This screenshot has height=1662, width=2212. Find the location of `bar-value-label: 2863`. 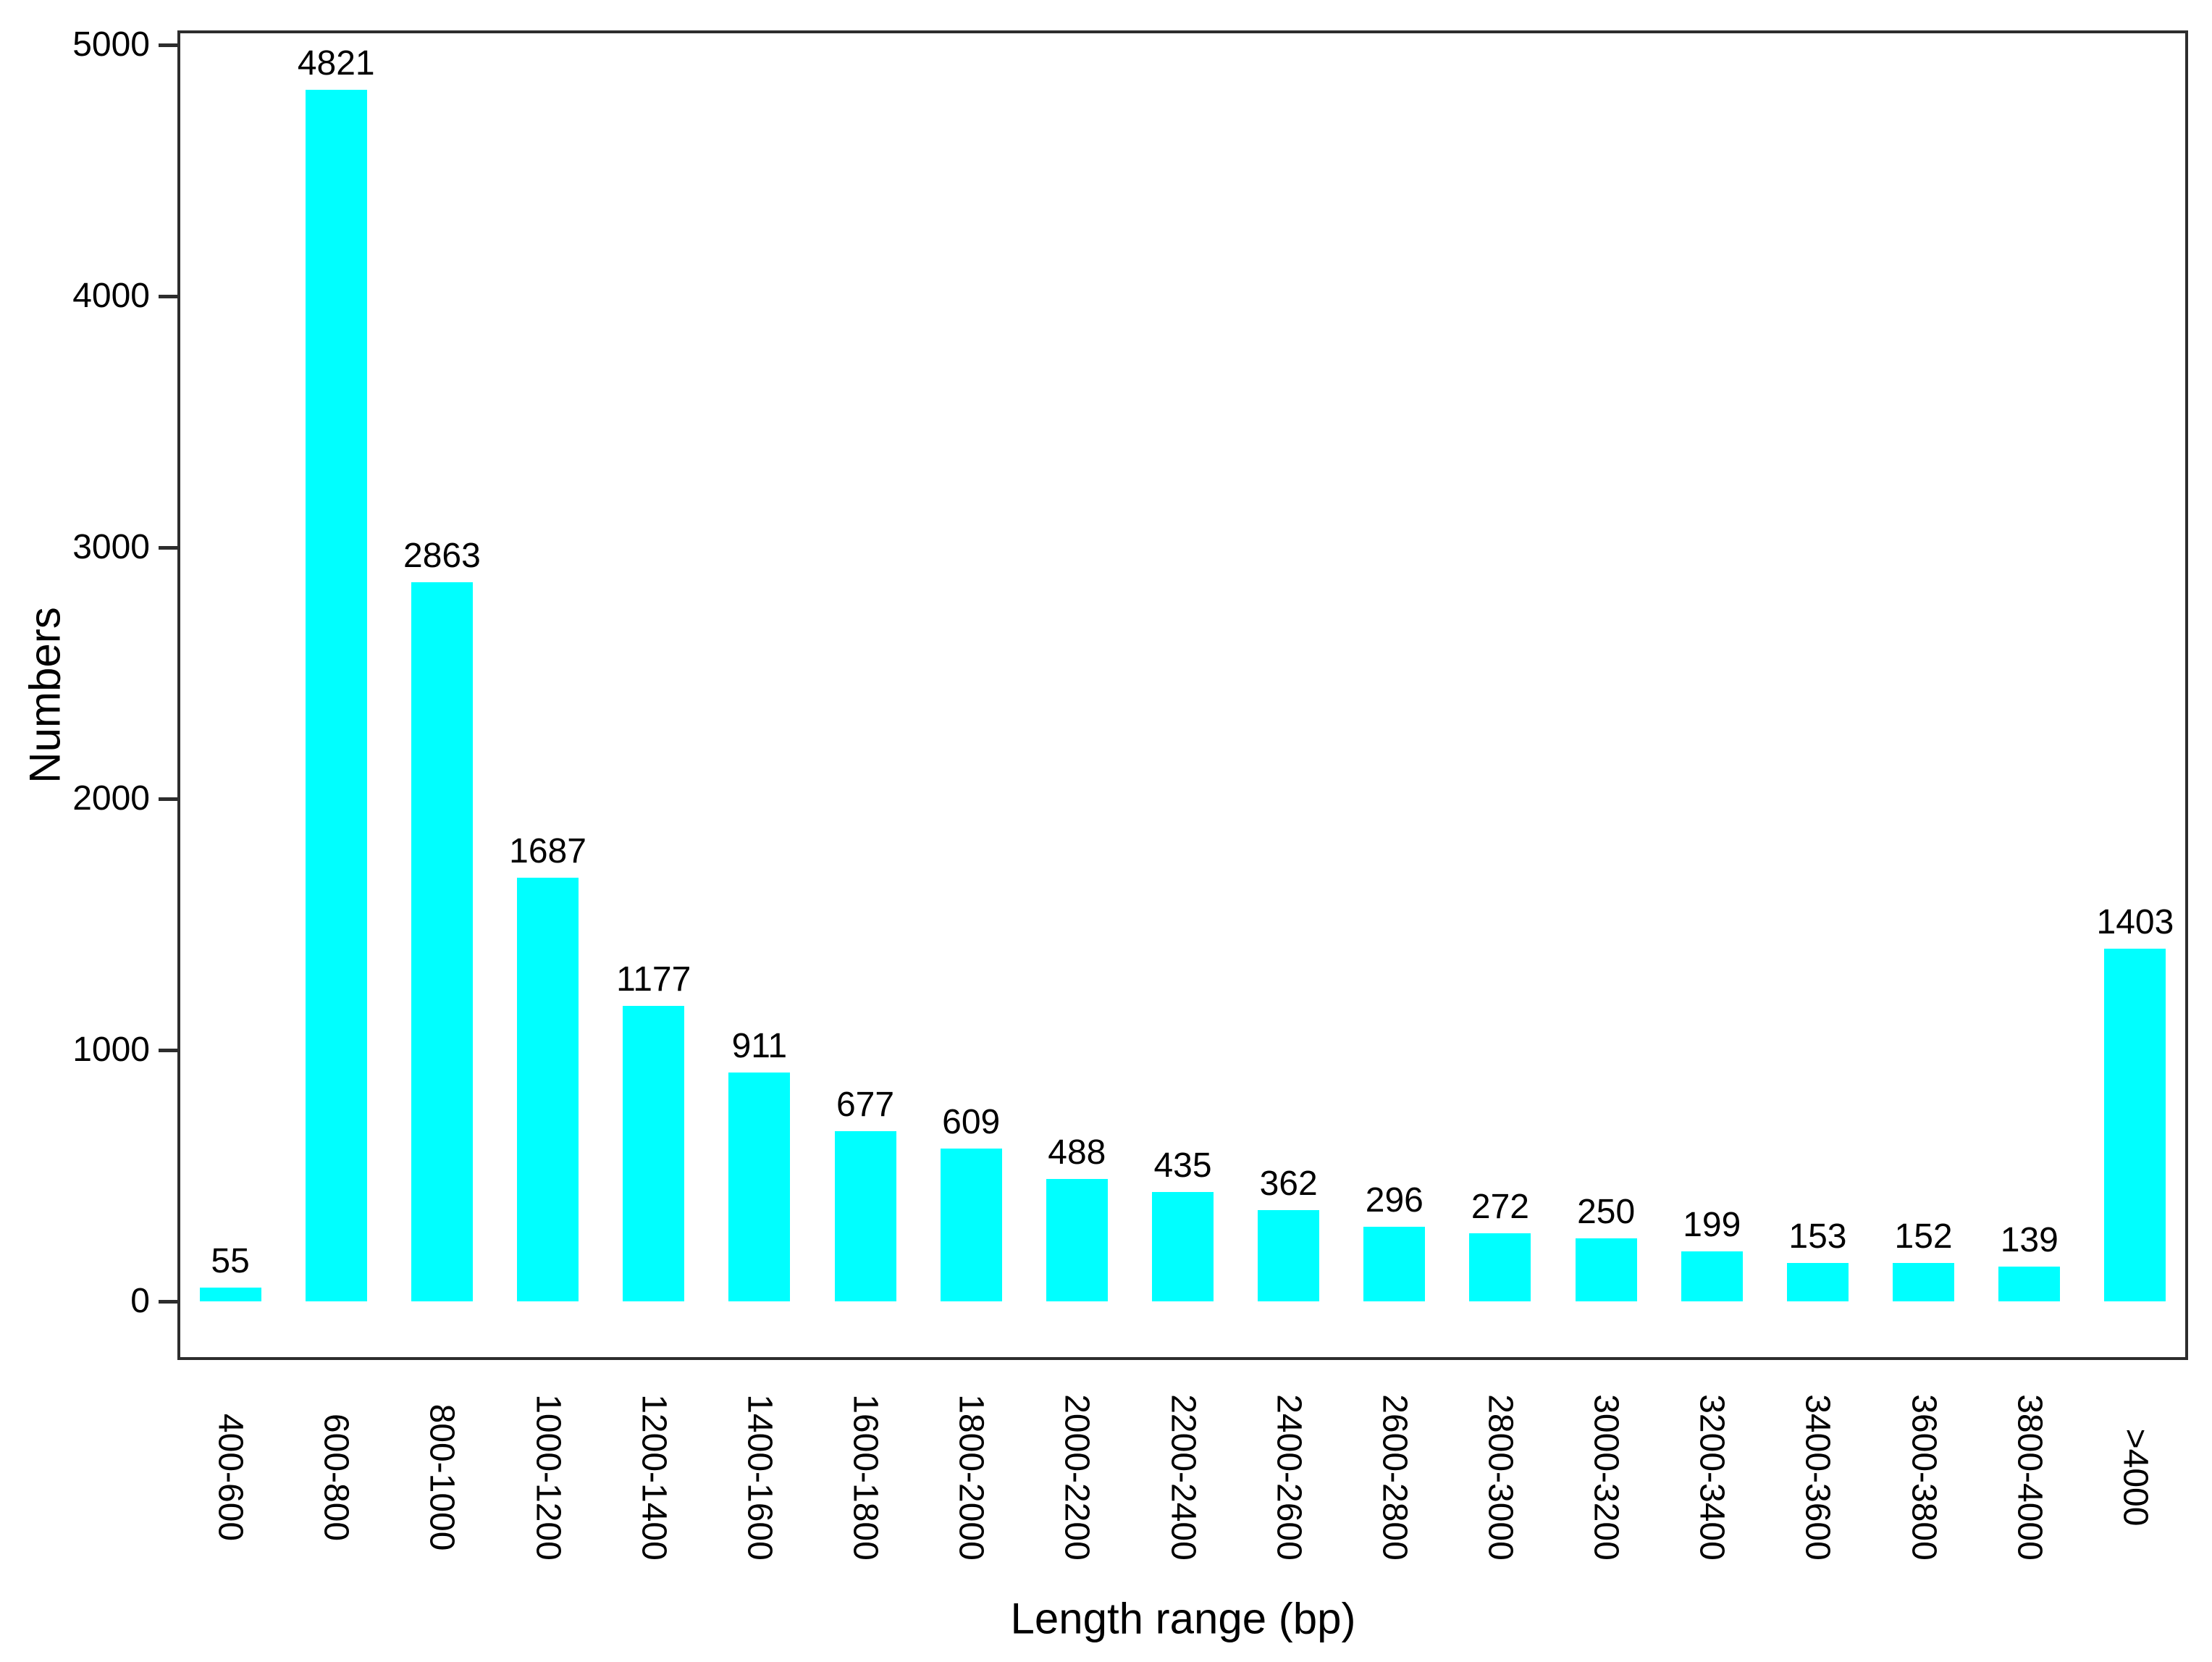

bar-value-label: 2863 is located at coordinates (442, 556).